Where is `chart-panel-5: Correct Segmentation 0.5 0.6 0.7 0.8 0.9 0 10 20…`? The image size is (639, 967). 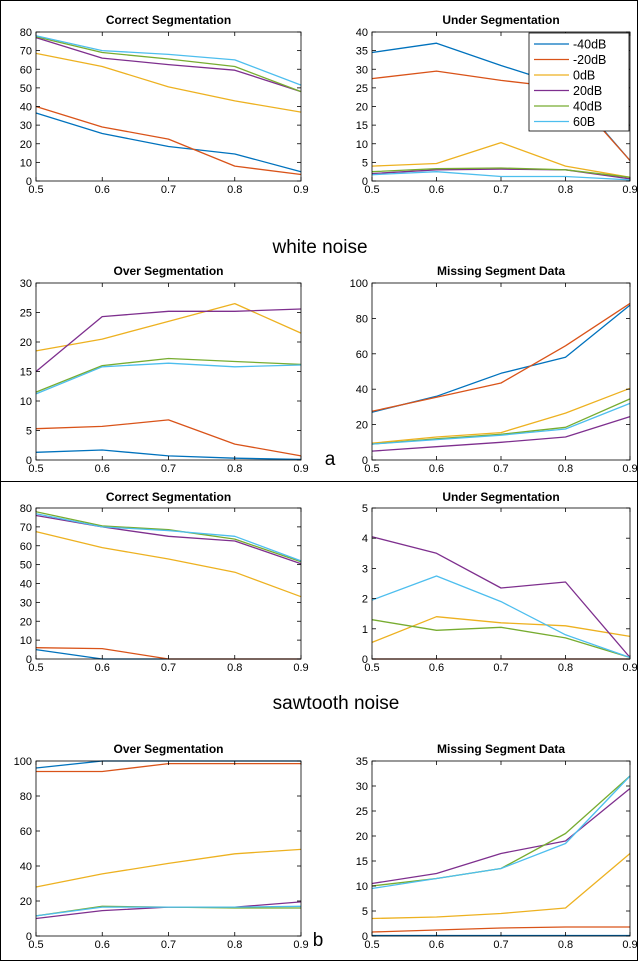 chart-panel-5: Correct Segmentation 0.5 0.6 0.7 0.8 0.9 0 10 20… is located at coordinates (164, 582).